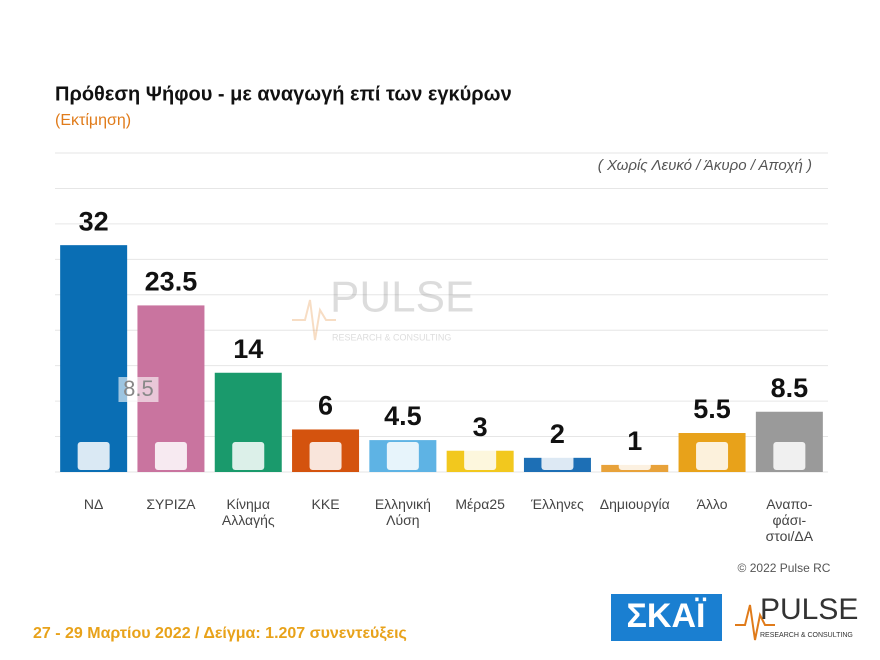 This screenshot has width=880, height=660. I want to click on skai-logo, so click(666, 617).